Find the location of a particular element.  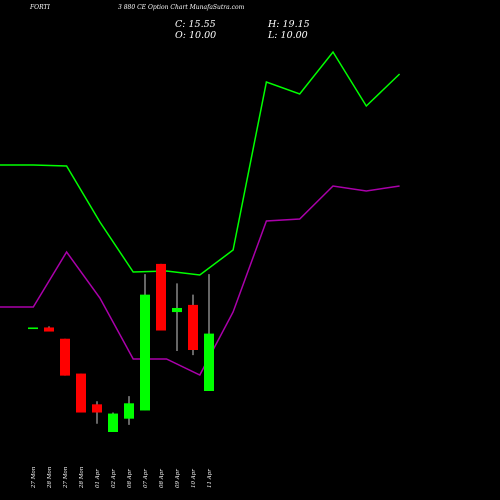

low-value: L: 10.00 is located at coordinates (288, 35).